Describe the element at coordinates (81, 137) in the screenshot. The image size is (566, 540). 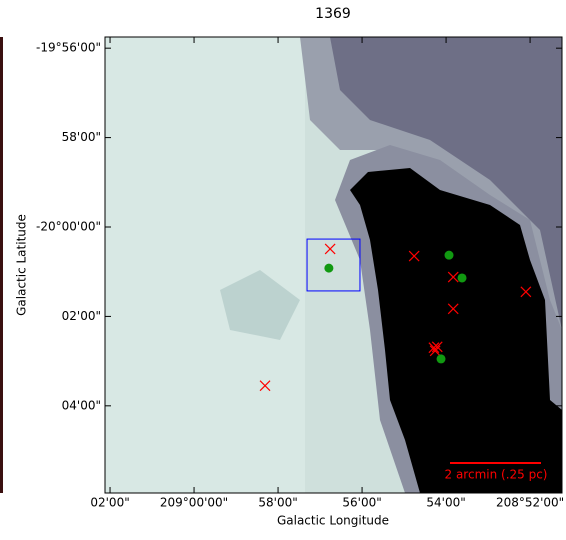
I see `y-tick-label: 58'00"` at that location.